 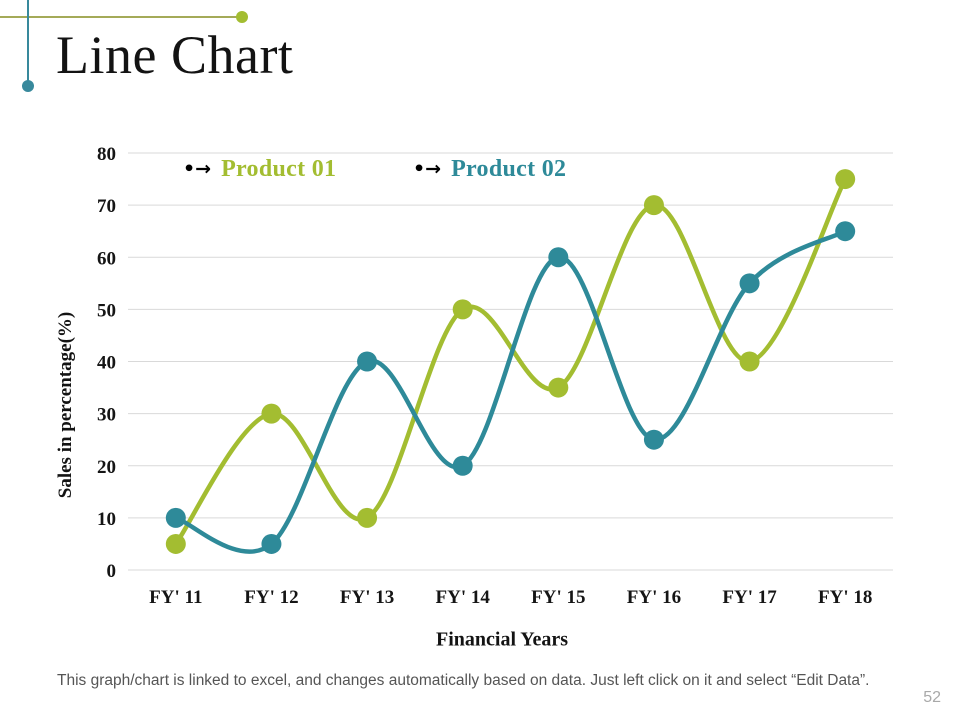 What do you see at coordinates (845, 597) in the screenshot?
I see `svg-text: FY' 18` at bounding box center [845, 597].